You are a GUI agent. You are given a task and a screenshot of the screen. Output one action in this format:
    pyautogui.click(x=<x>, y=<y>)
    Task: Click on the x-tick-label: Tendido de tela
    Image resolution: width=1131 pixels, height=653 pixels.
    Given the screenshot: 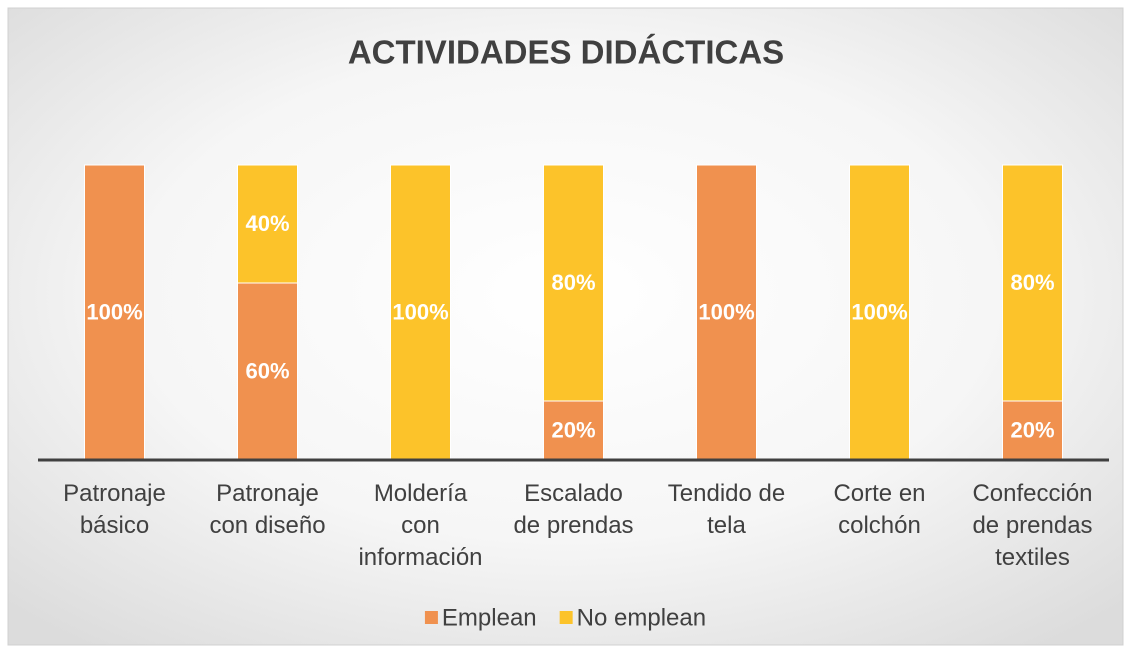 What is the action you would take?
    pyautogui.click(x=726, y=509)
    